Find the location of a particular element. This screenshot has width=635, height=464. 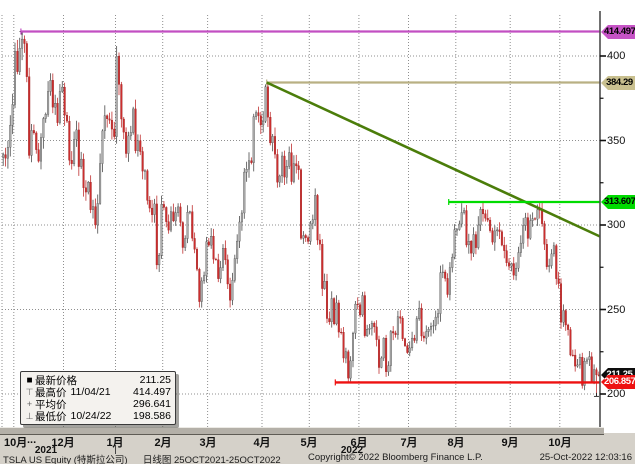

price-tag-313.607: 313.607 is located at coordinates (618, 202).